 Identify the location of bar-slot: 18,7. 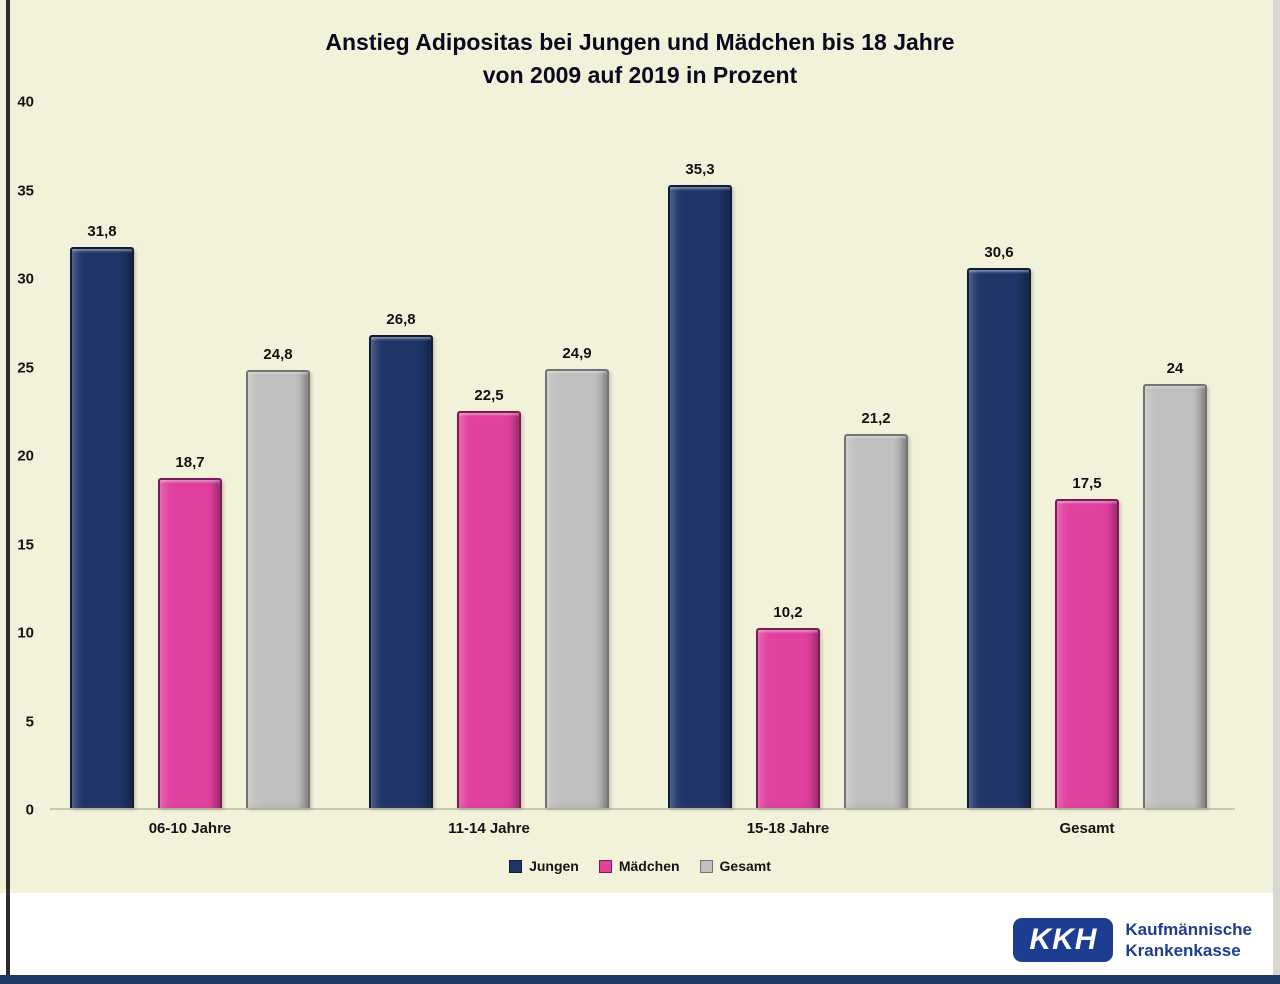
(190, 455).